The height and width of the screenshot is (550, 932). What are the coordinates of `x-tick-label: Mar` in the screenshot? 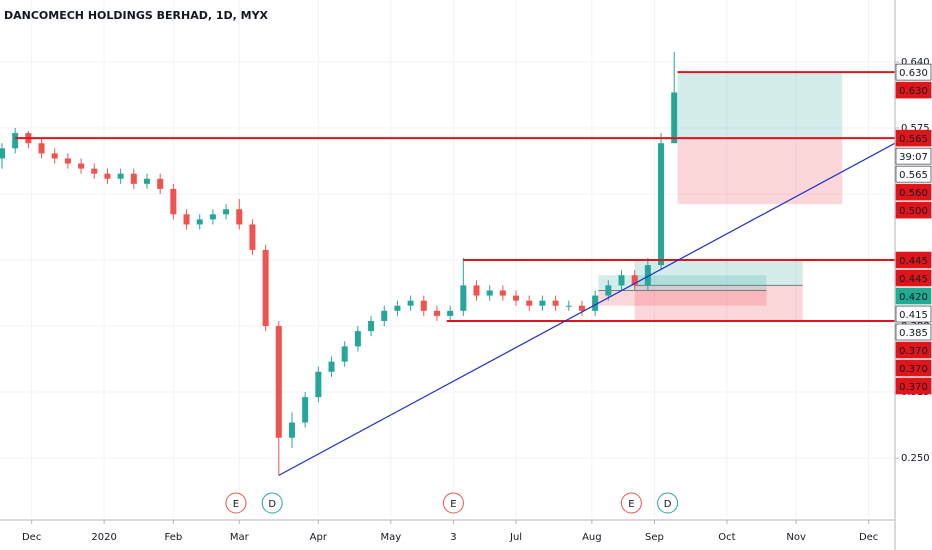 It's located at (240, 537).